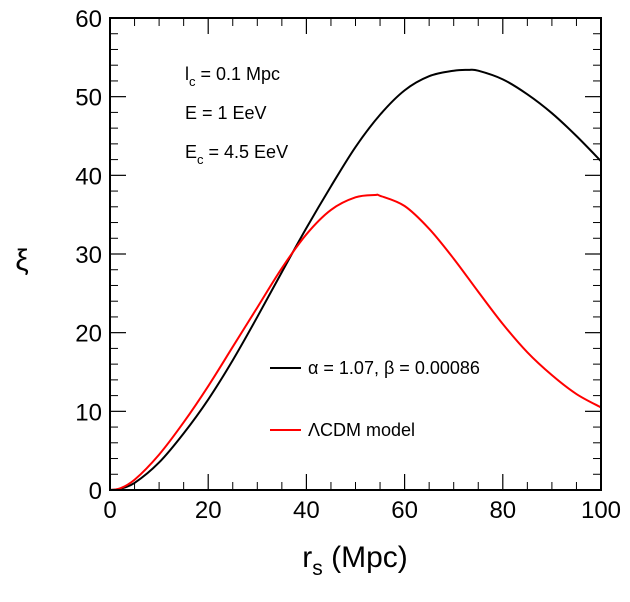 The image size is (630, 602). I want to click on annotation-1: lc = 0.1 Mpc, so click(232, 76).